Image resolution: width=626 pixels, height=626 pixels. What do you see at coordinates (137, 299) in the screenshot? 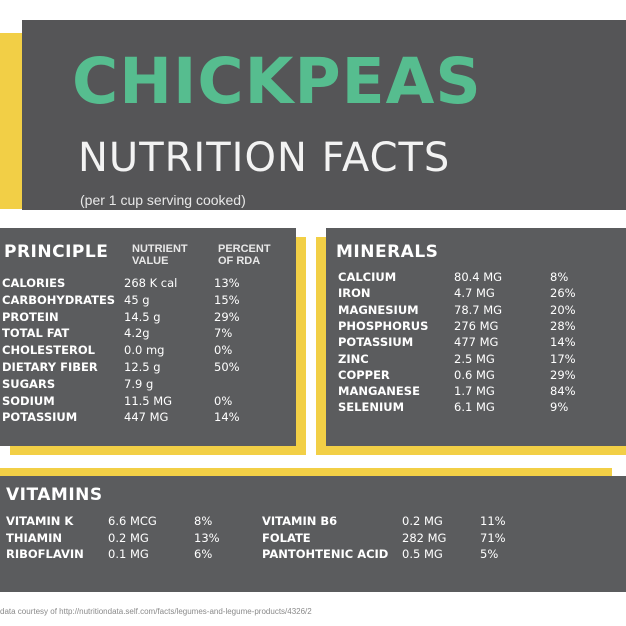
I see `row-value: 45 g` at bounding box center [137, 299].